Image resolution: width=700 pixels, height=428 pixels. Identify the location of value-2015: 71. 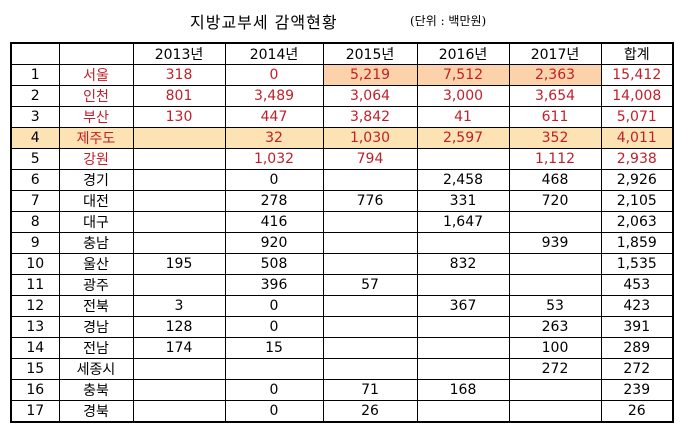
(370, 390).